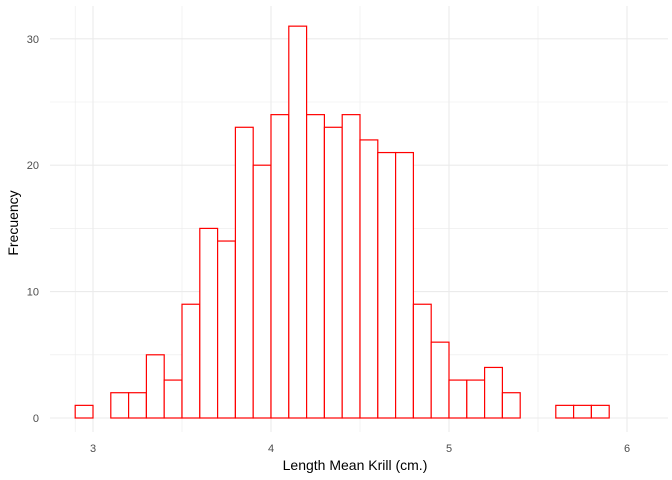  Describe the element at coordinates (271, 449) in the screenshot. I see `x-tick-label: 4` at that location.